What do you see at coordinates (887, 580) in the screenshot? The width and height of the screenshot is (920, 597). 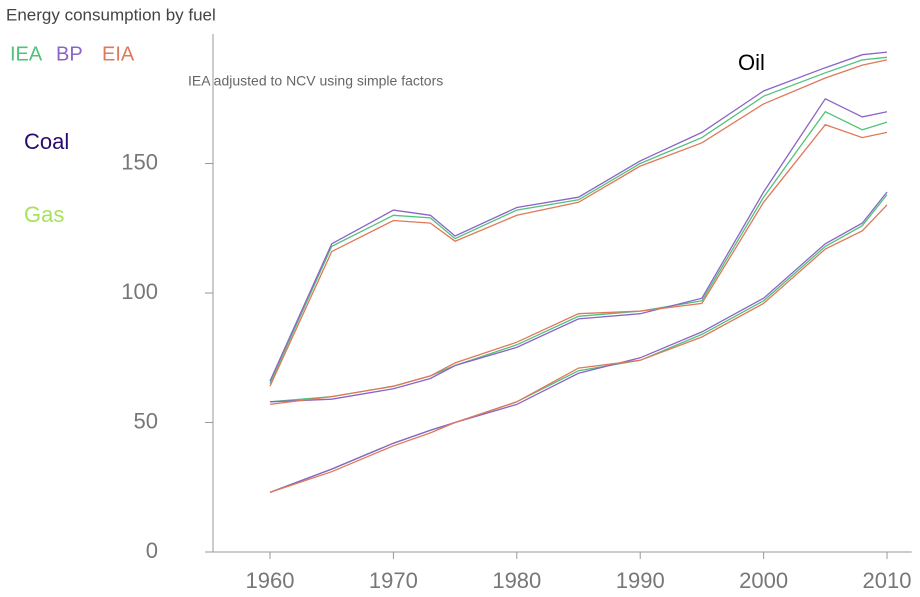 I see `x-tick-label: 2010` at bounding box center [887, 580].